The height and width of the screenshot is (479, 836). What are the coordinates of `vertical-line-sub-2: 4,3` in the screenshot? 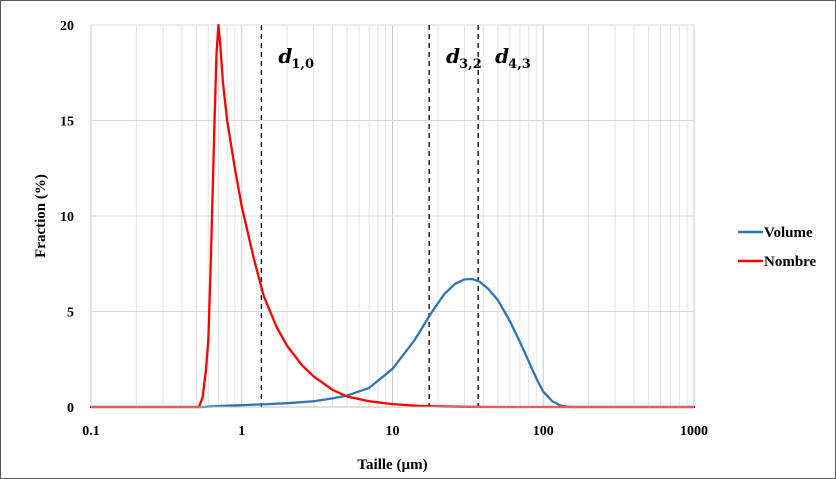 It's located at (519, 64).